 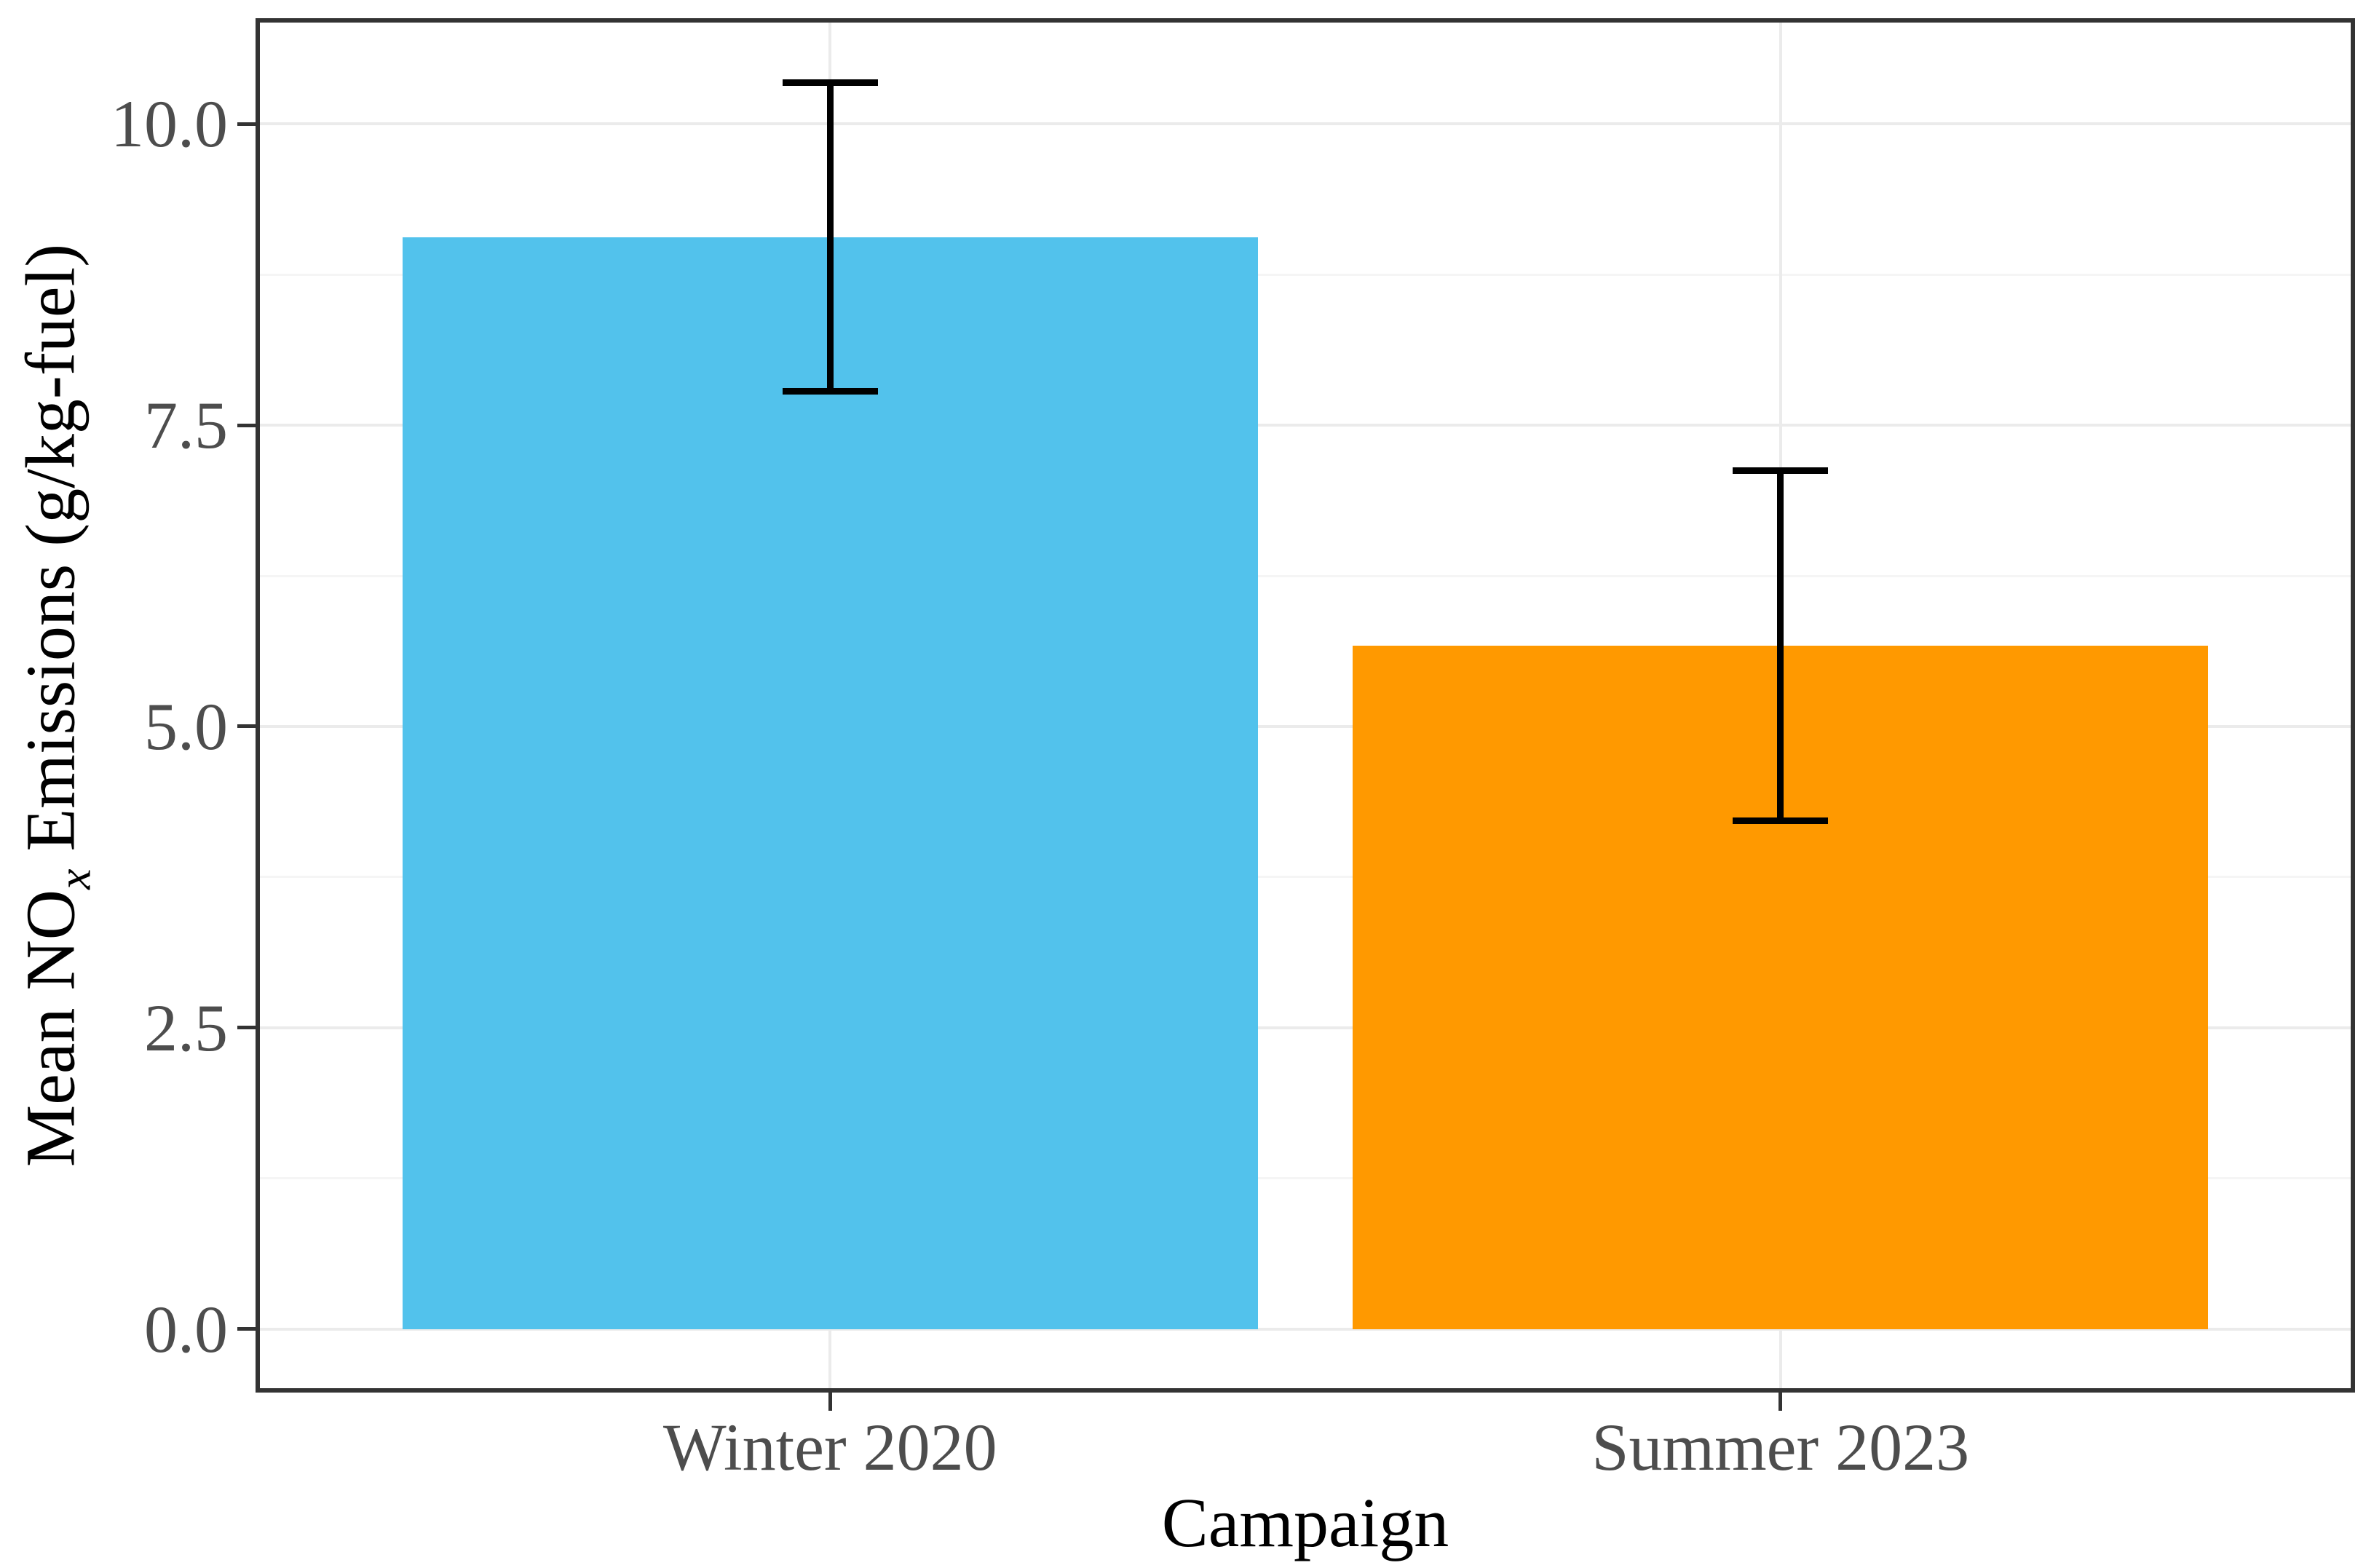 What do you see at coordinates (1780, 1447) in the screenshot?
I see `x-tick-label: Summer 2023` at bounding box center [1780, 1447].